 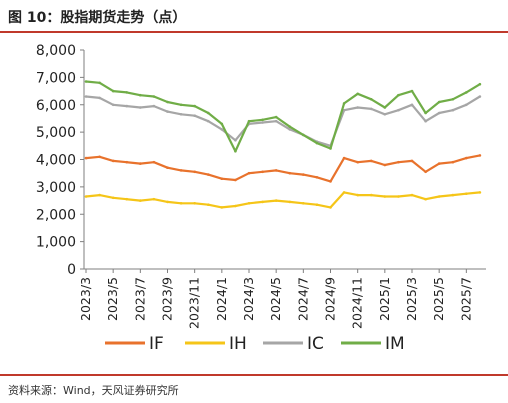 What do you see at coordinates (255, 344) in the screenshot?
I see `legend: IF IH IC IM` at bounding box center [255, 344].